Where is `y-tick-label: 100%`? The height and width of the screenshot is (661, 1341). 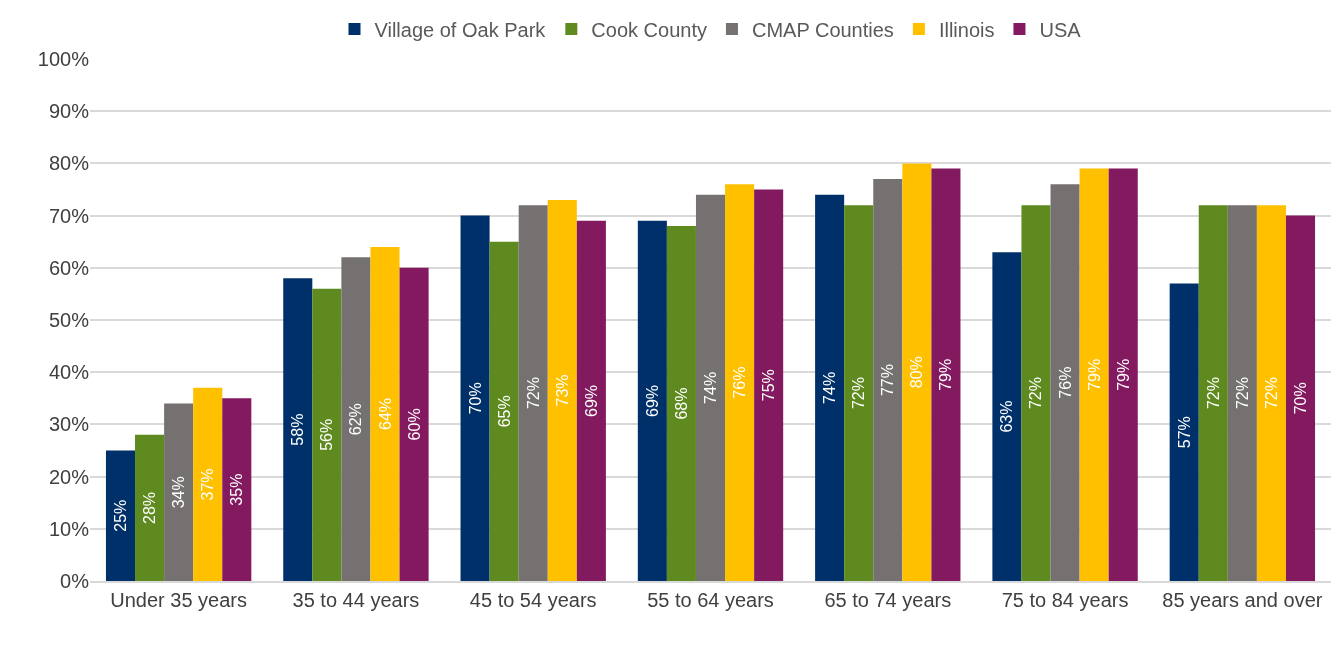 y-tick-label: 100% is located at coordinates (63, 59).